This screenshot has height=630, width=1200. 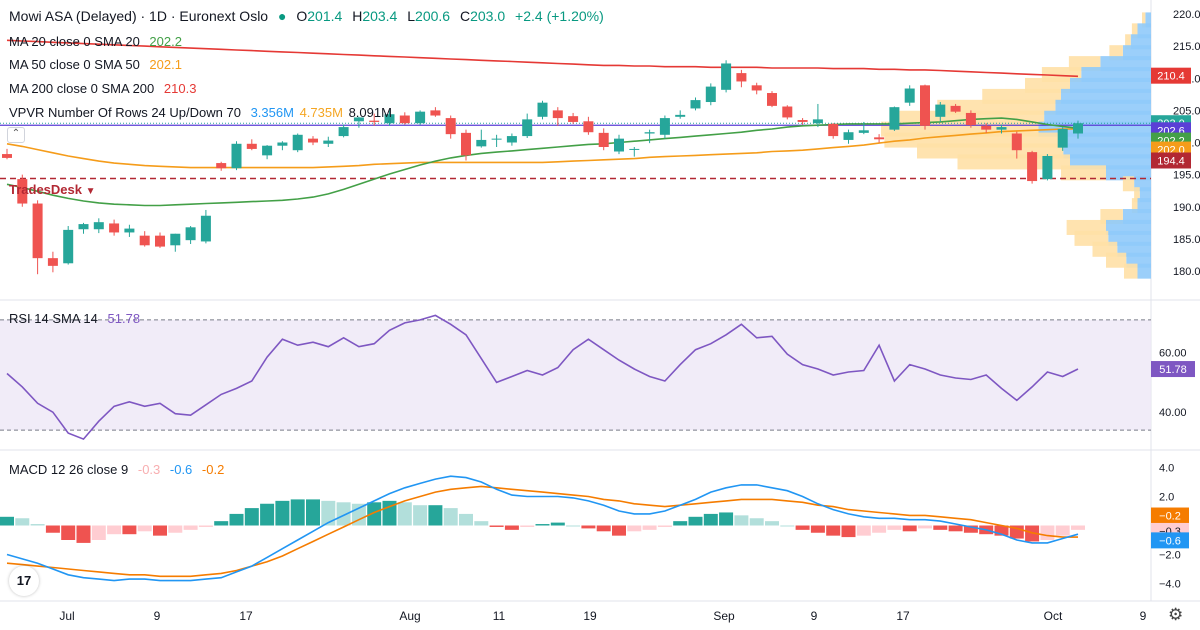 What do you see at coordinates (1173, 413) in the screenshot?
I see `rsi-tick-label: 40.00` at bounding box center [1173, 413].